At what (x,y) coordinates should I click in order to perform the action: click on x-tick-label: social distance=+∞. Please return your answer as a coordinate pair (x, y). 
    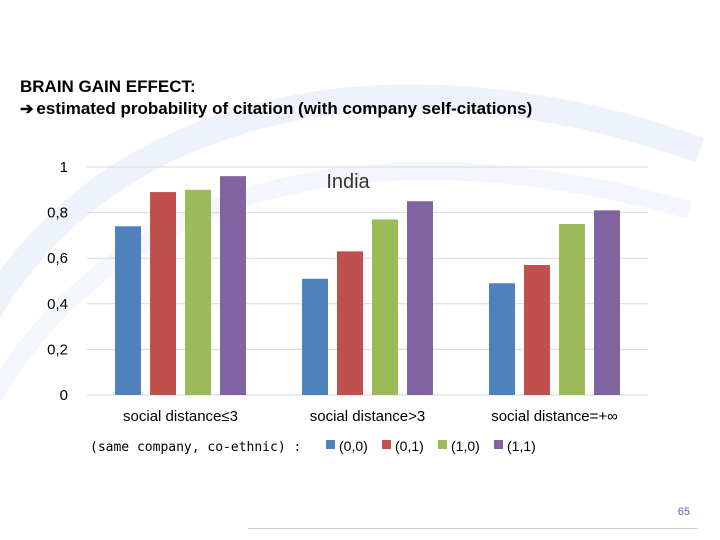
    Looking at the image, I should click on (554, 416).